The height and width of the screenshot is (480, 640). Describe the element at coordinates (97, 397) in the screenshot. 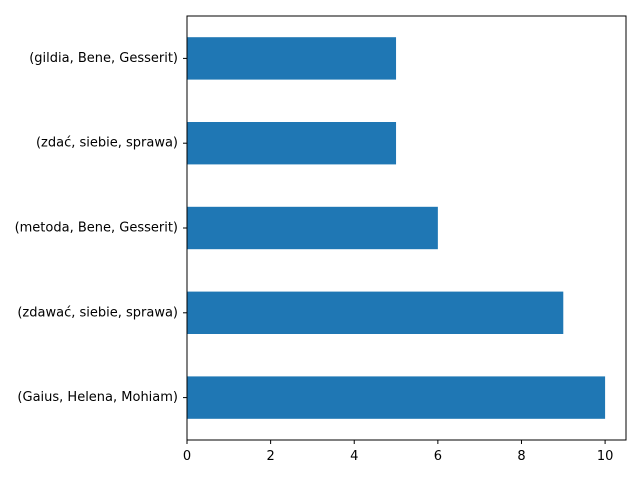

I see `y-tick-label: (Gaius, Helena, Mohiam)` at that location.